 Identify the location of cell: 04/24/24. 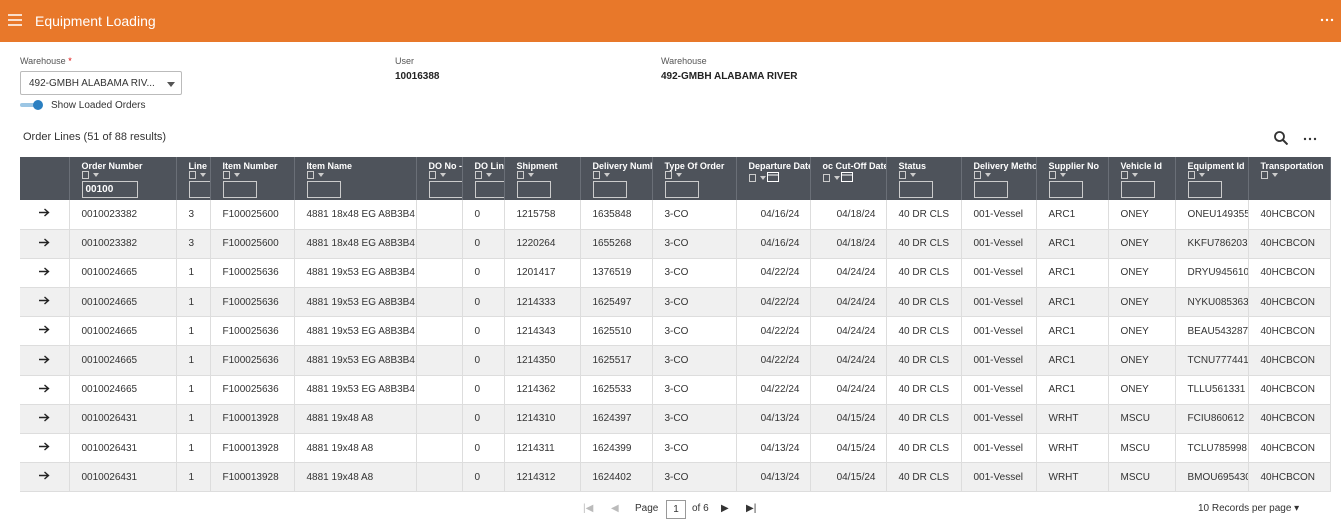
(848, 331).